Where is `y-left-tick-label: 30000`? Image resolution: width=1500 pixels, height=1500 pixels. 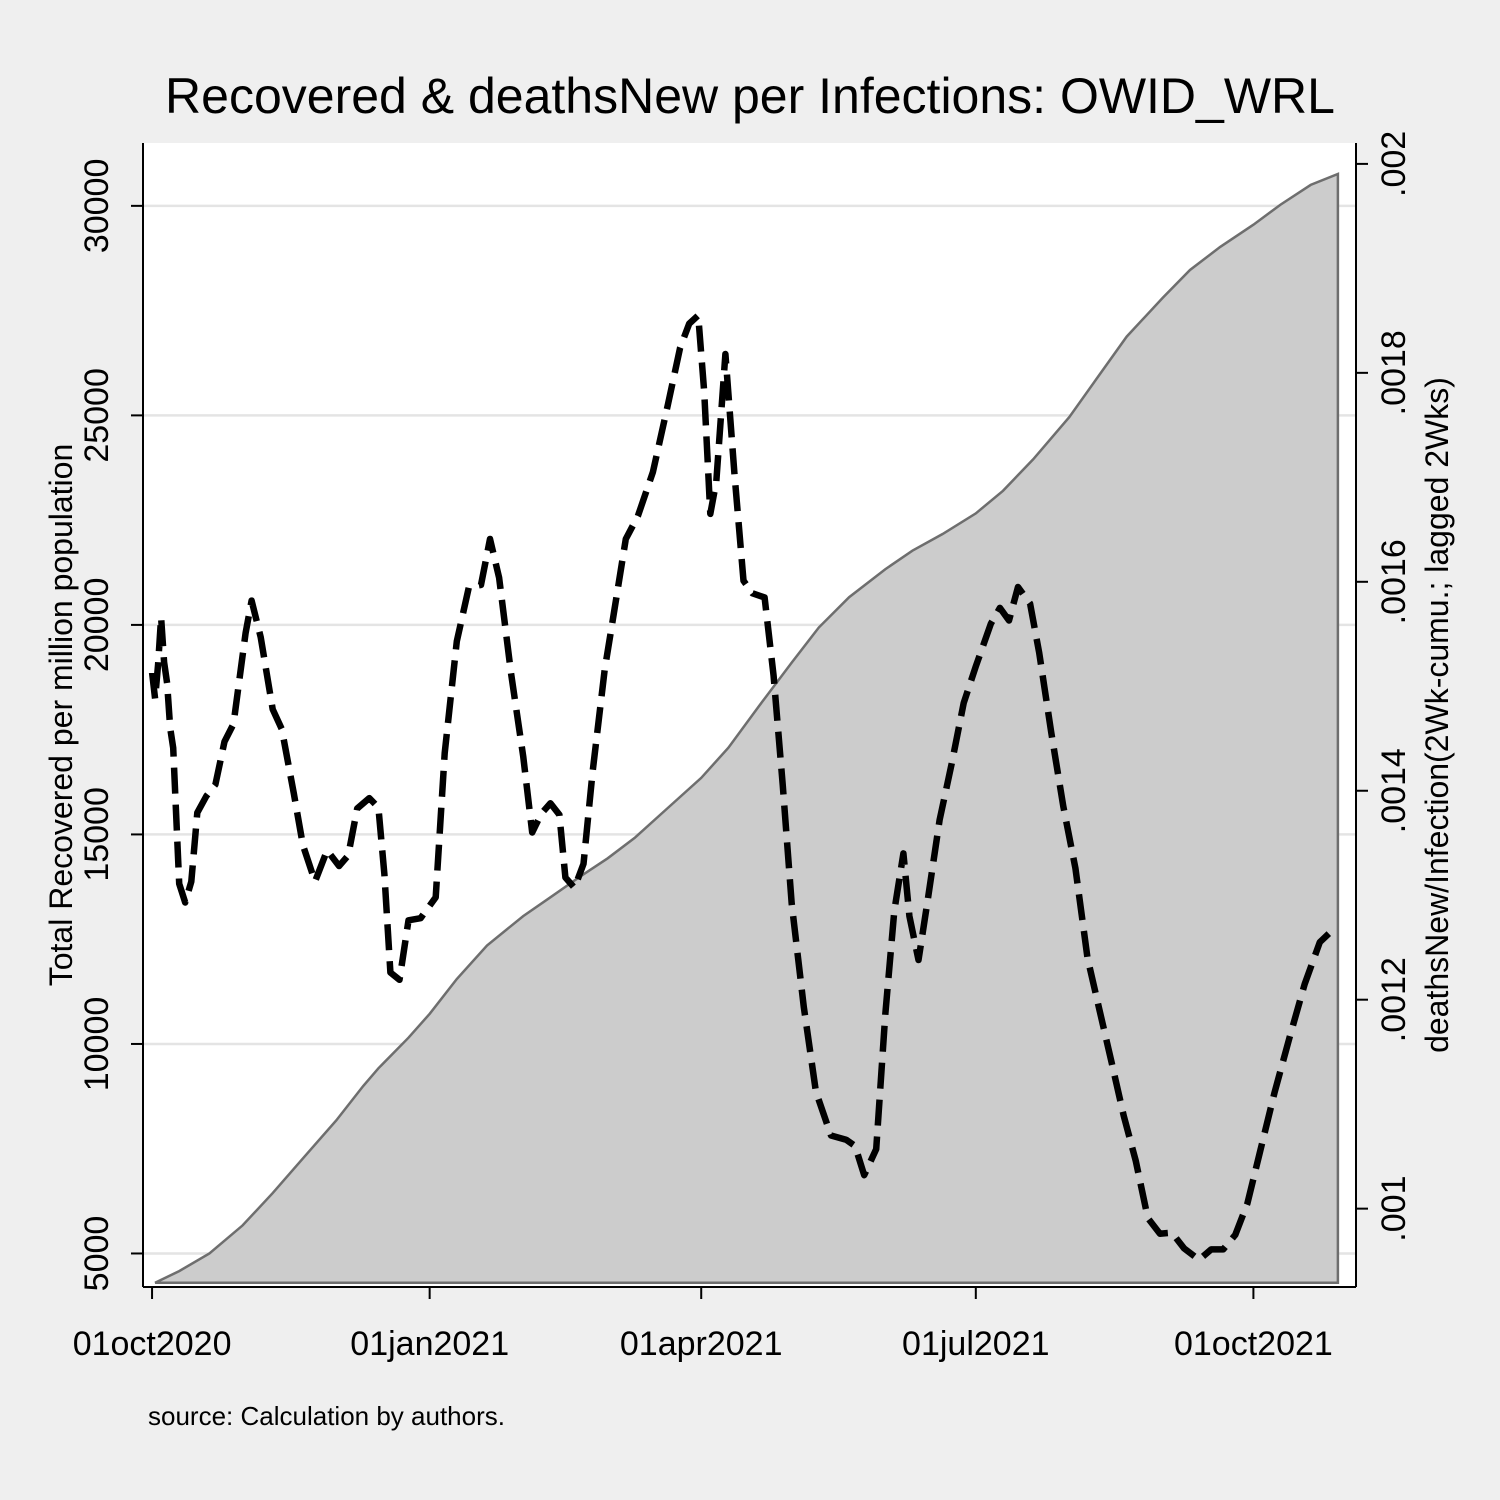 y-left-tick-label: 30000 is located at coordinates (97, 206).